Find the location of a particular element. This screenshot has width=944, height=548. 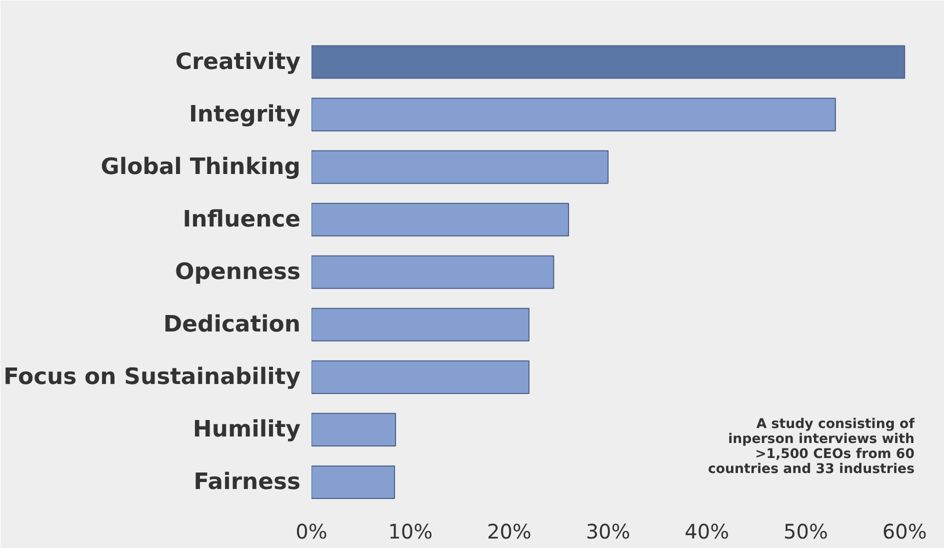

x-tick-label: 0% is located at coordinates (312, 532).